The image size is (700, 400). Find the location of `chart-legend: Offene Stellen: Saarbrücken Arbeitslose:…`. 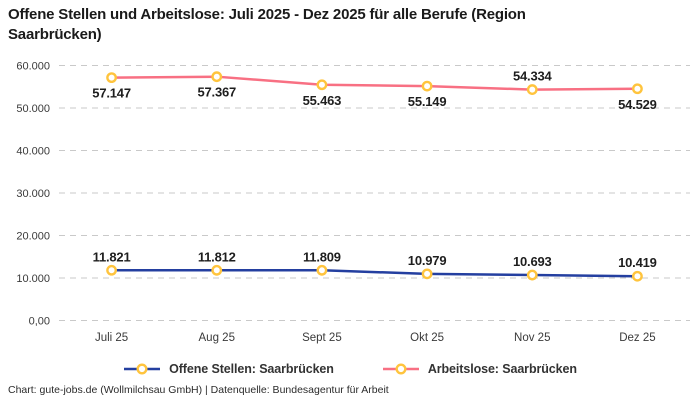

chart-legend: Offene Stellen: Saarbrücken Arbeitslose:… is located at coordinates (350, 369).